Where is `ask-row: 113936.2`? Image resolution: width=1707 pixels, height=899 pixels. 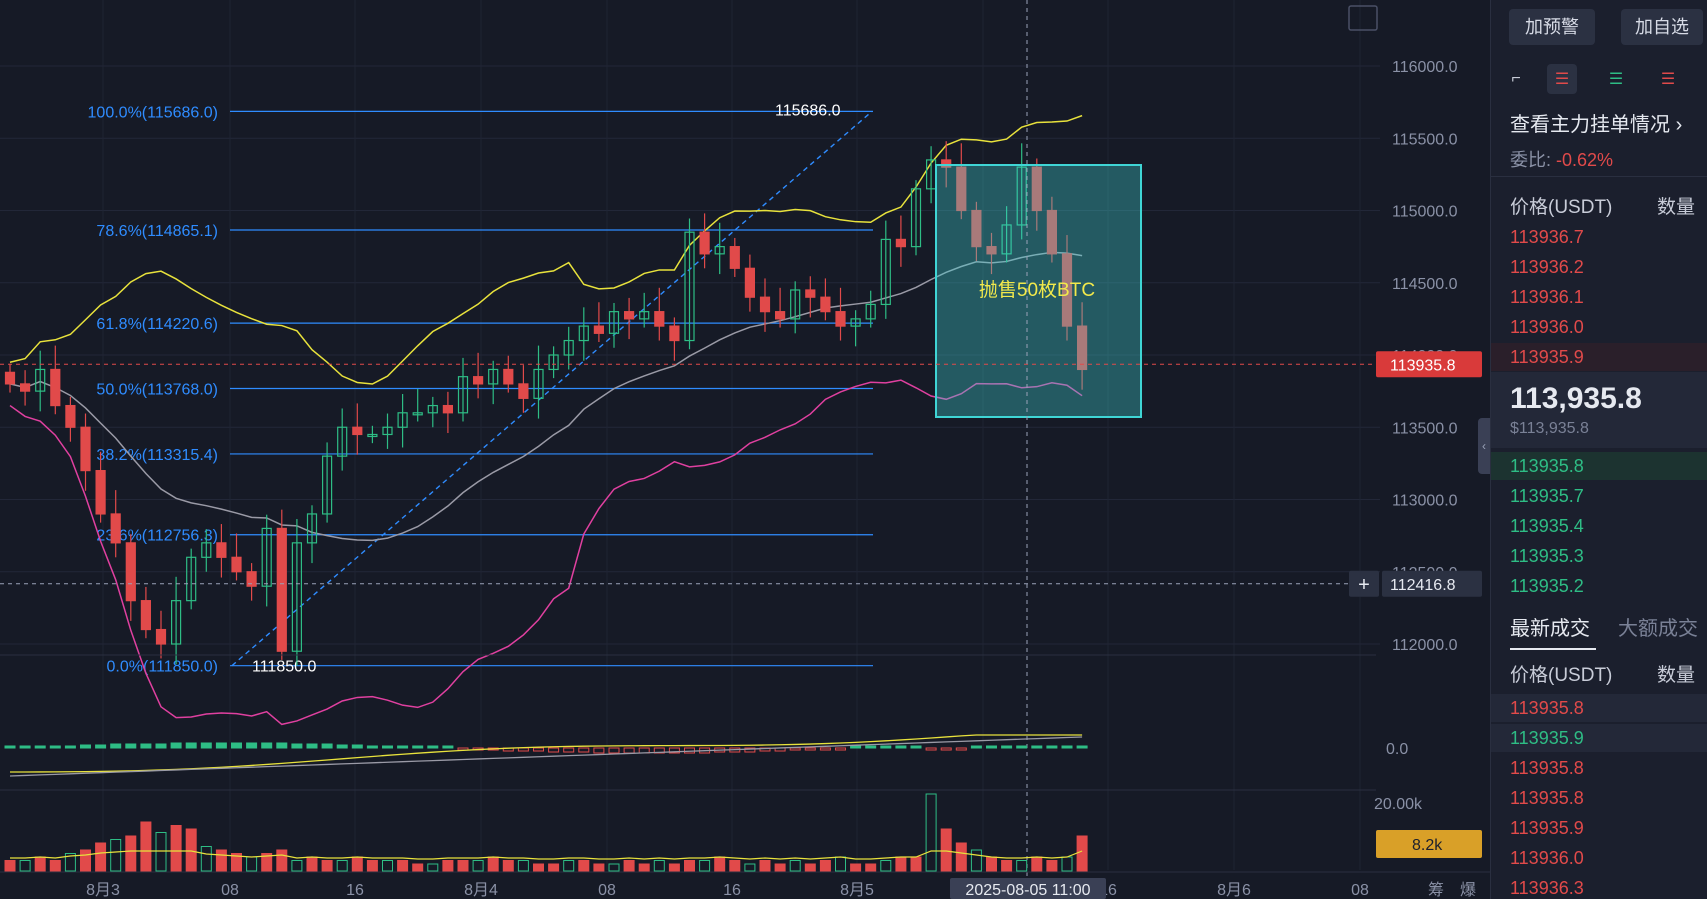 ask-row: 113936.2 is located at coordinates (1599, 267).